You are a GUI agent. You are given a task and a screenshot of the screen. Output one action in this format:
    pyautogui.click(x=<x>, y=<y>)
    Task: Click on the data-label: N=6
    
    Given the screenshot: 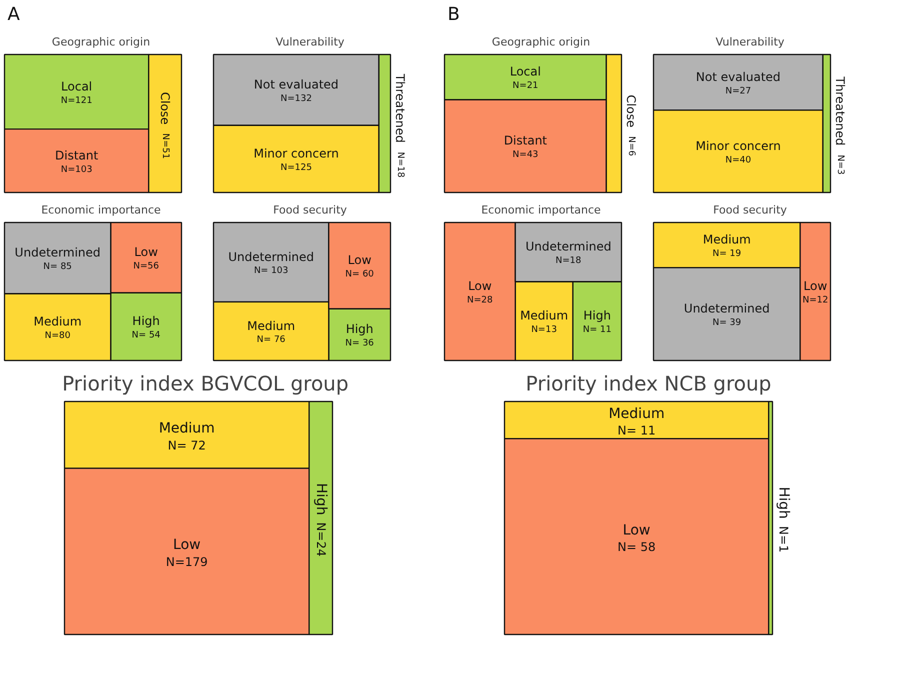 What is the action you would take?
    pyautogui.click(x=631, y=146)
    